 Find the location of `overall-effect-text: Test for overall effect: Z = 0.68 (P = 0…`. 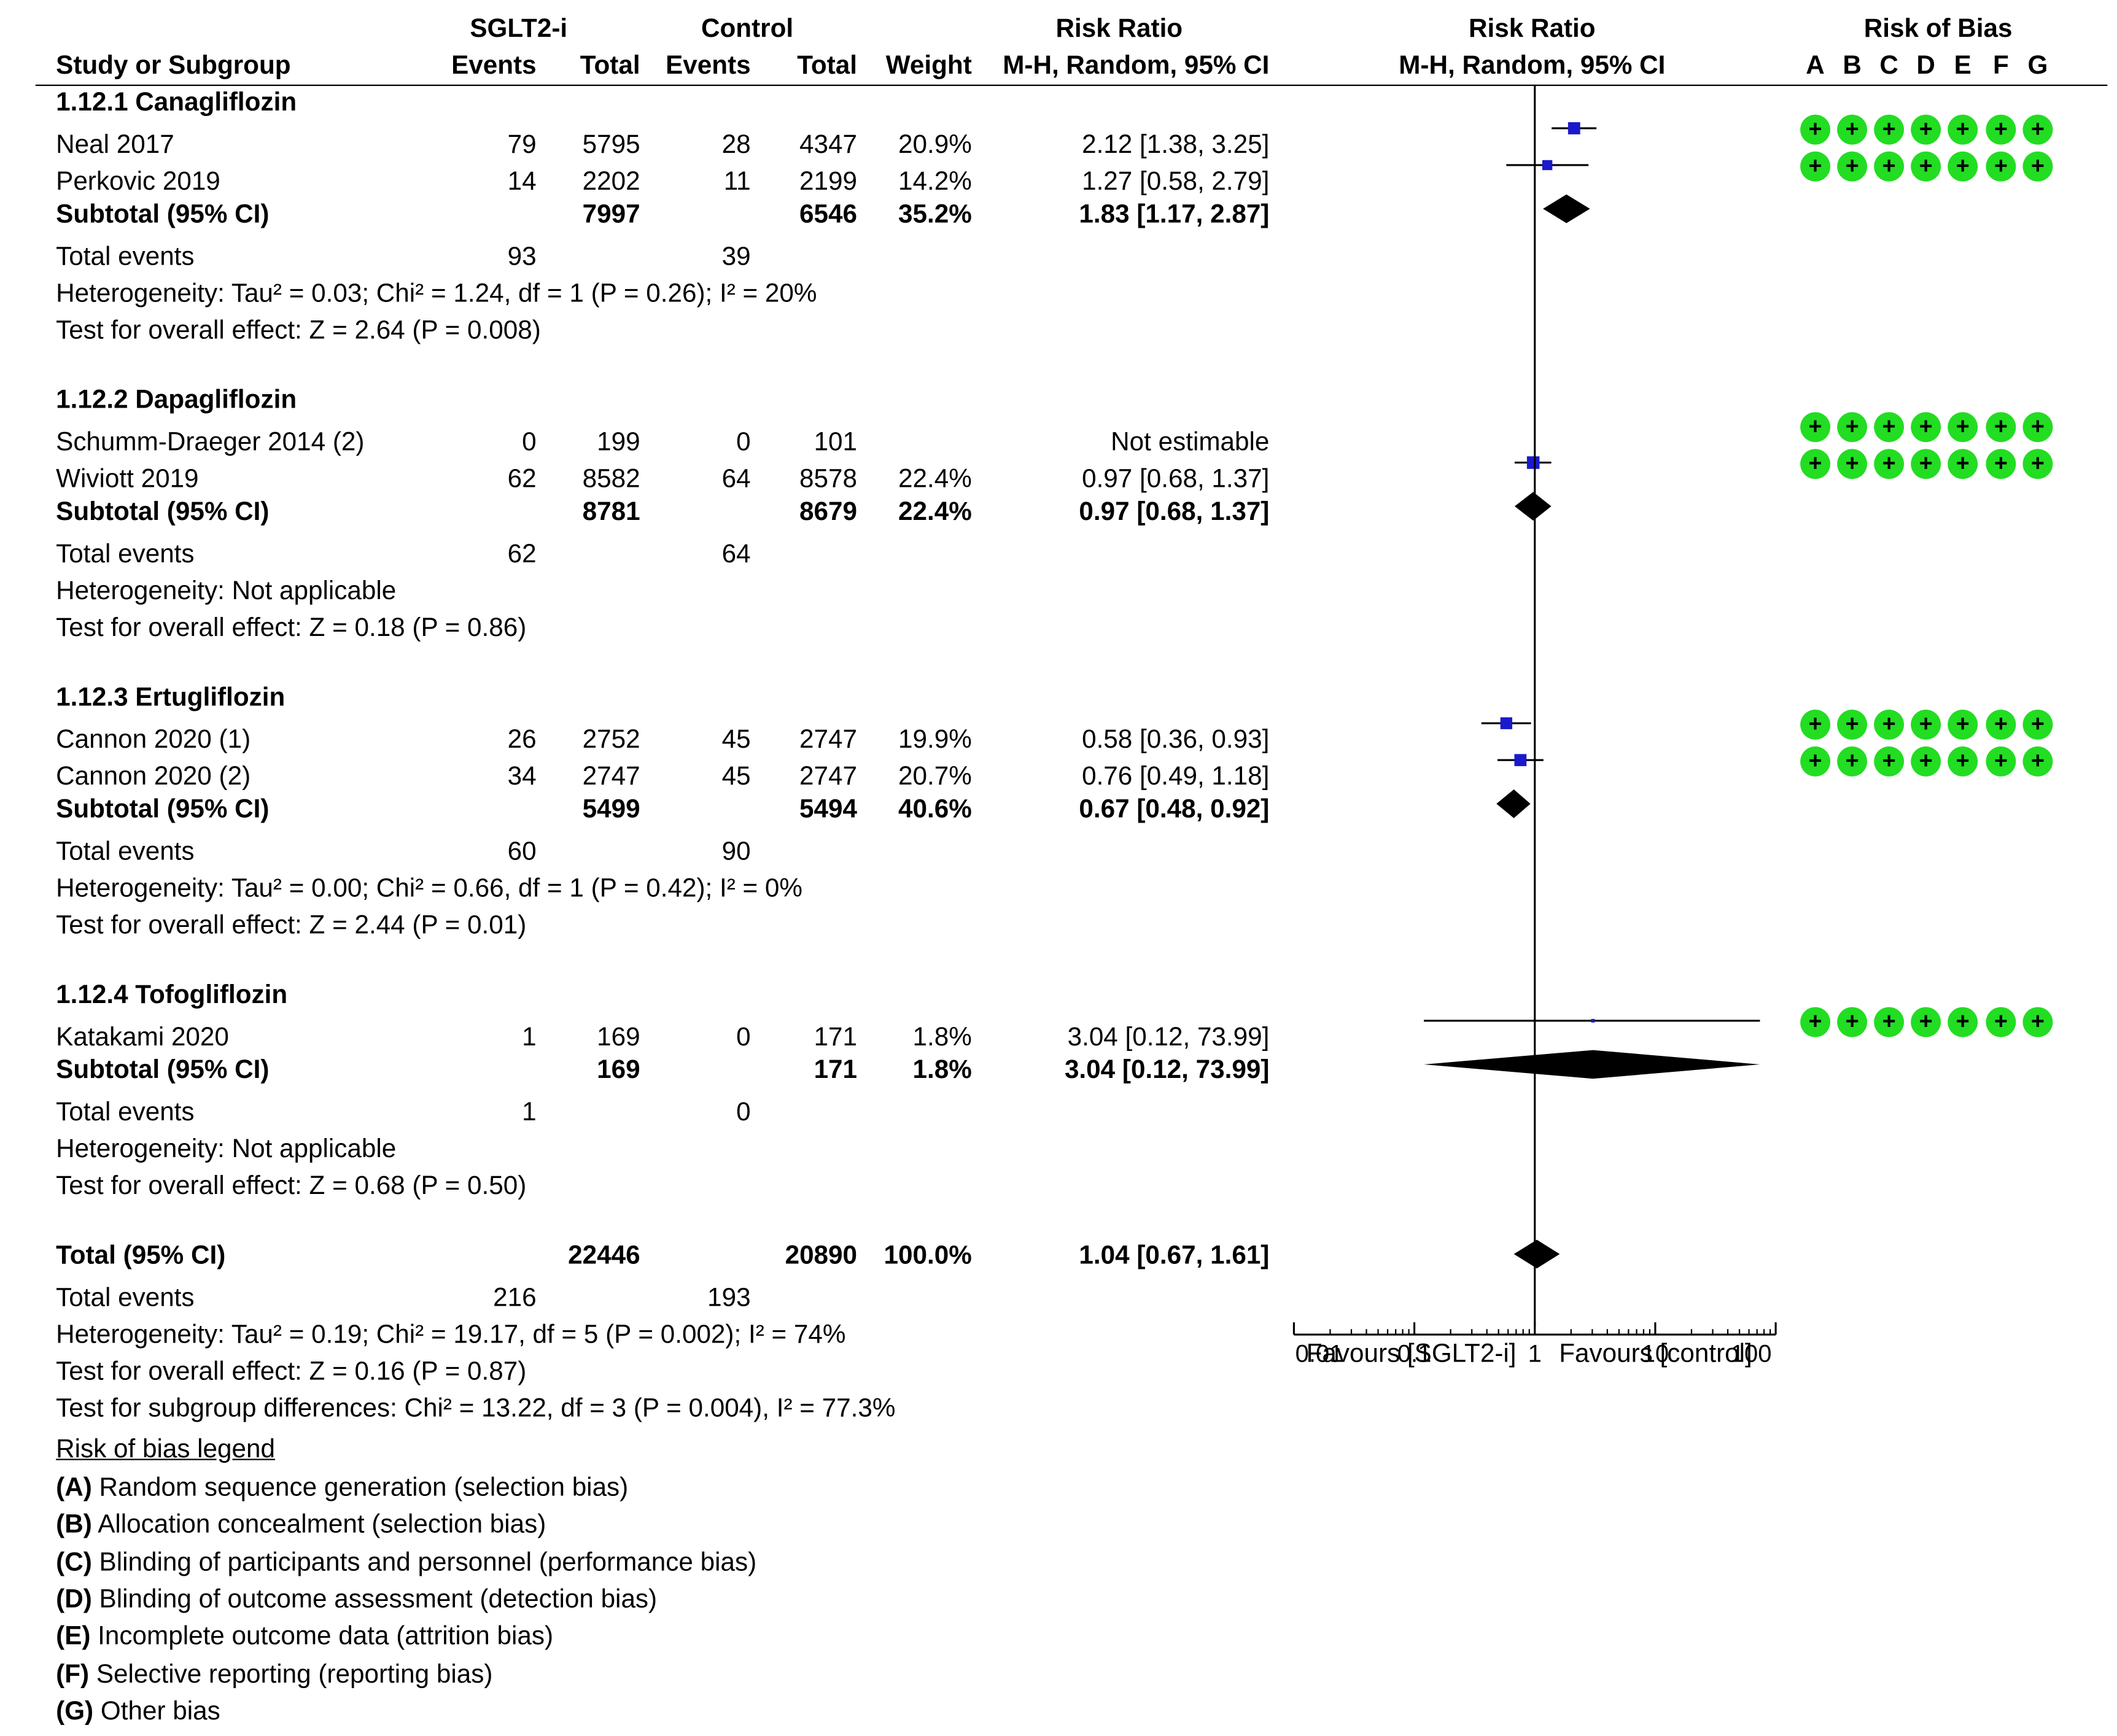

overall-effect-text: Test for overall effect: Z = 0.68 (P = 0… is located at coordinates (291, 1186).